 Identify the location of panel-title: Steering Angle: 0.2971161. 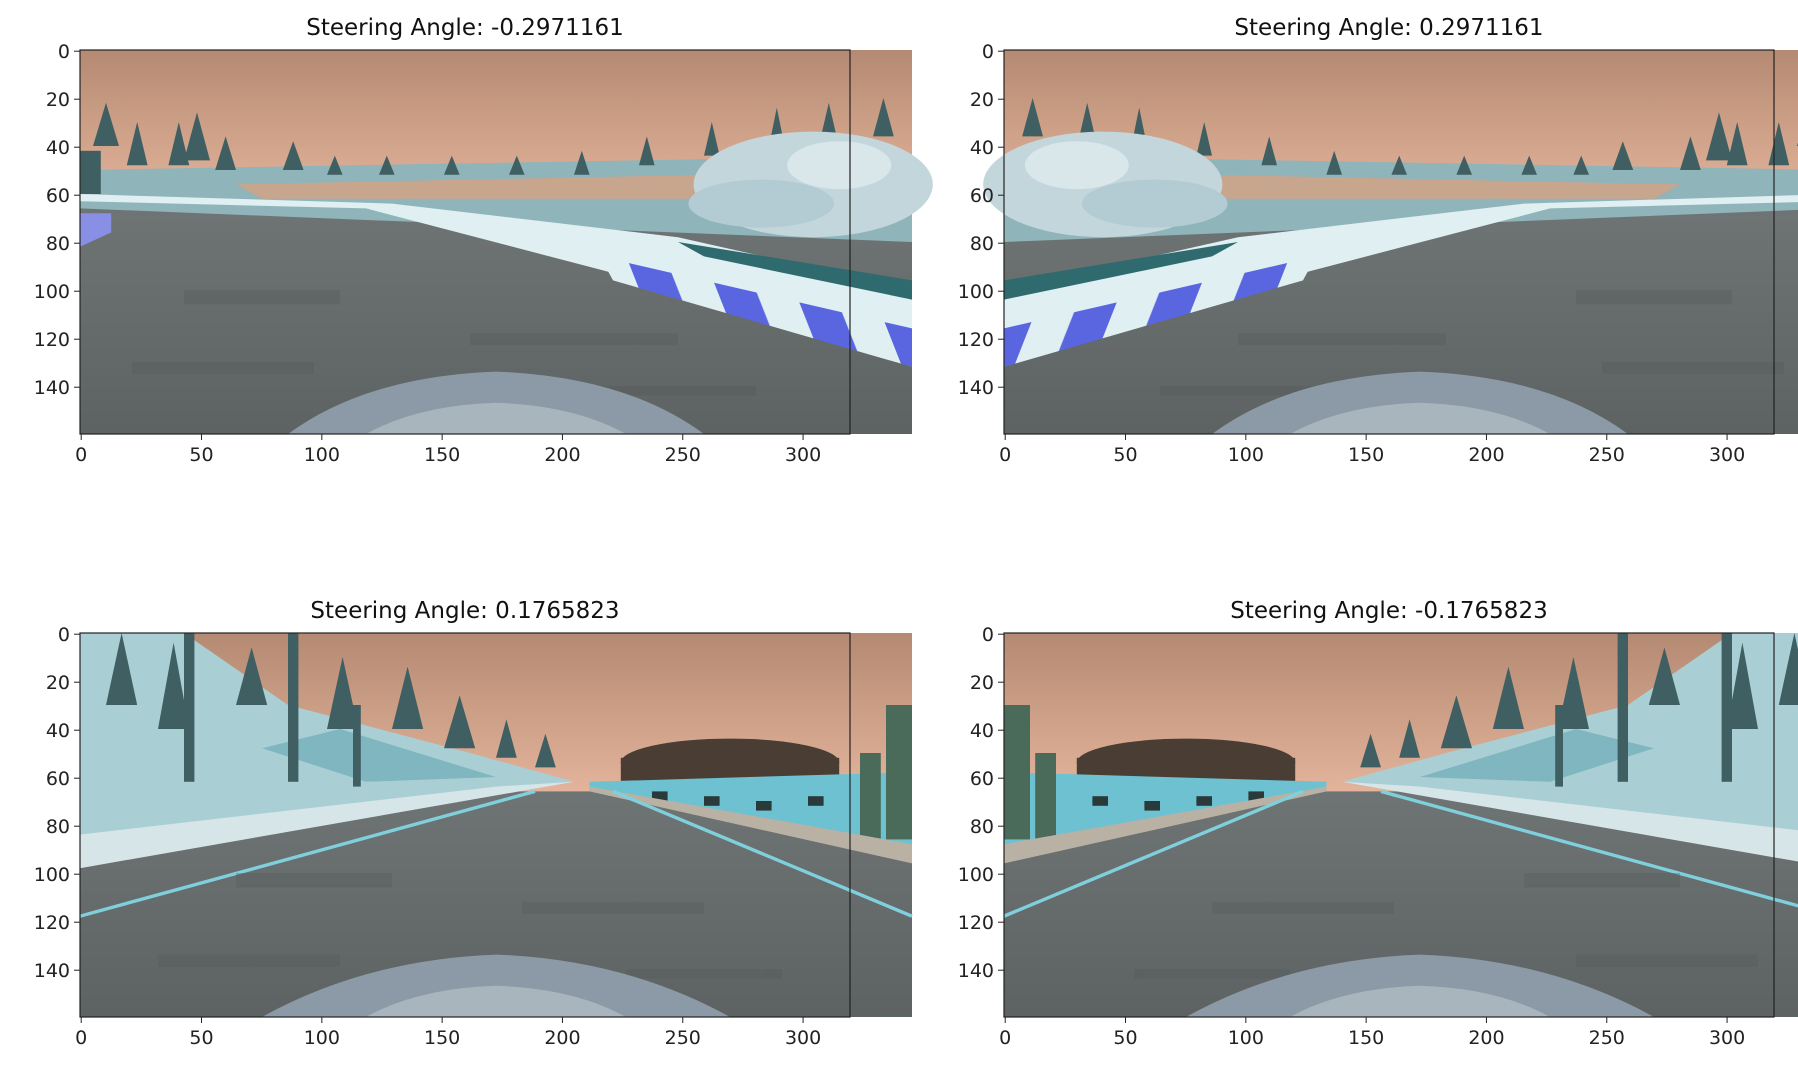
(1388, 28).